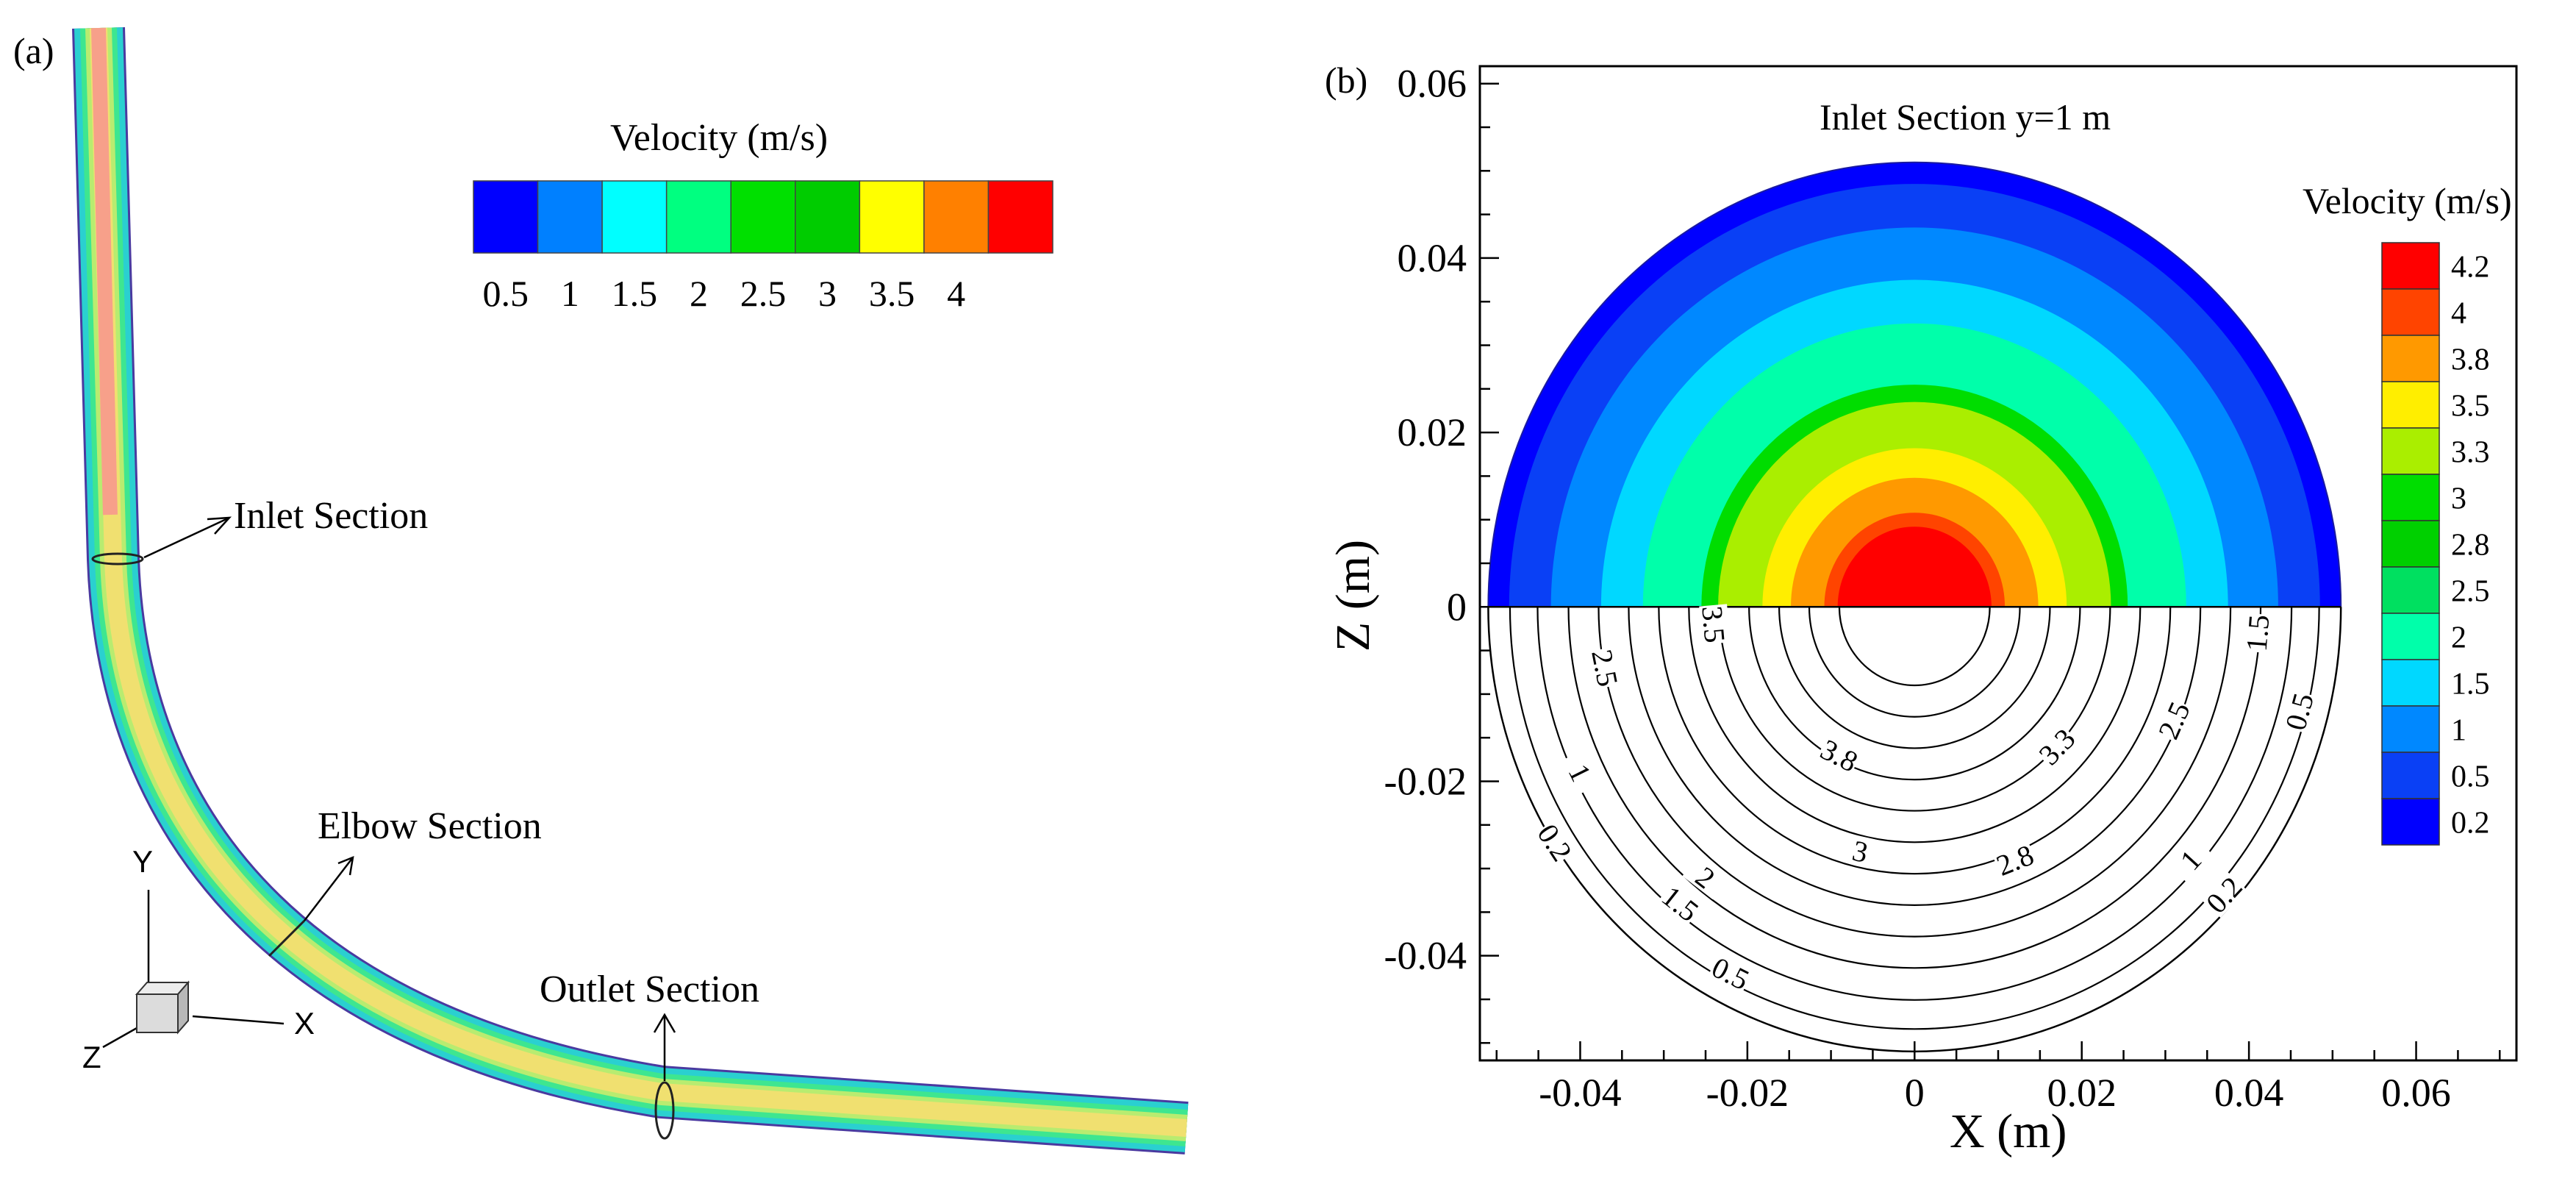 The width and height of the screenshot is (2576, 1181). I want to click on legend-a-tick-label: 0.5, so click(506, 293).